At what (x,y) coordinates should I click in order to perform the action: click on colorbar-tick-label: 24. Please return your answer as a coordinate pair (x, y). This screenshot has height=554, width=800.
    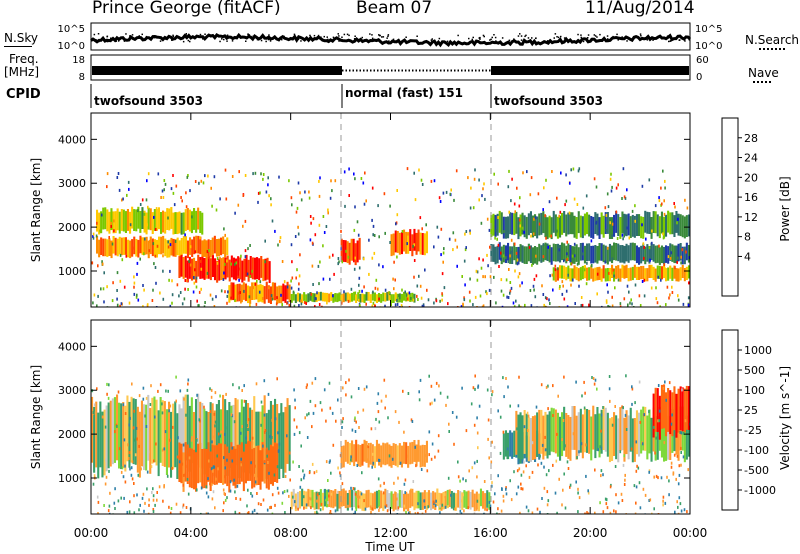
    Looking at the image, I should click on (751, 158).